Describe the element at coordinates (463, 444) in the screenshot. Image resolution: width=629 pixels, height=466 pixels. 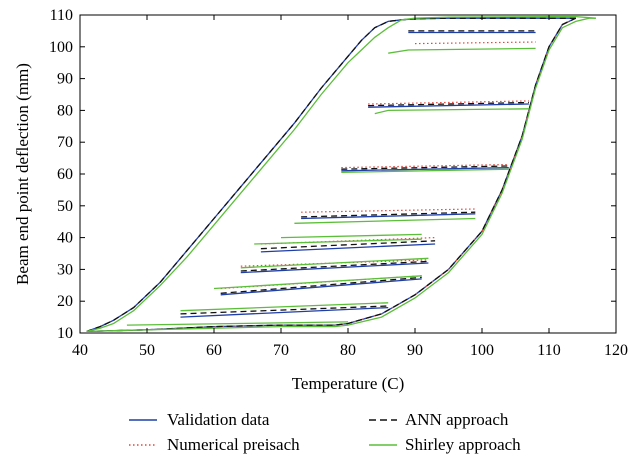
I see `legend-label: Shirley approach` at that location.